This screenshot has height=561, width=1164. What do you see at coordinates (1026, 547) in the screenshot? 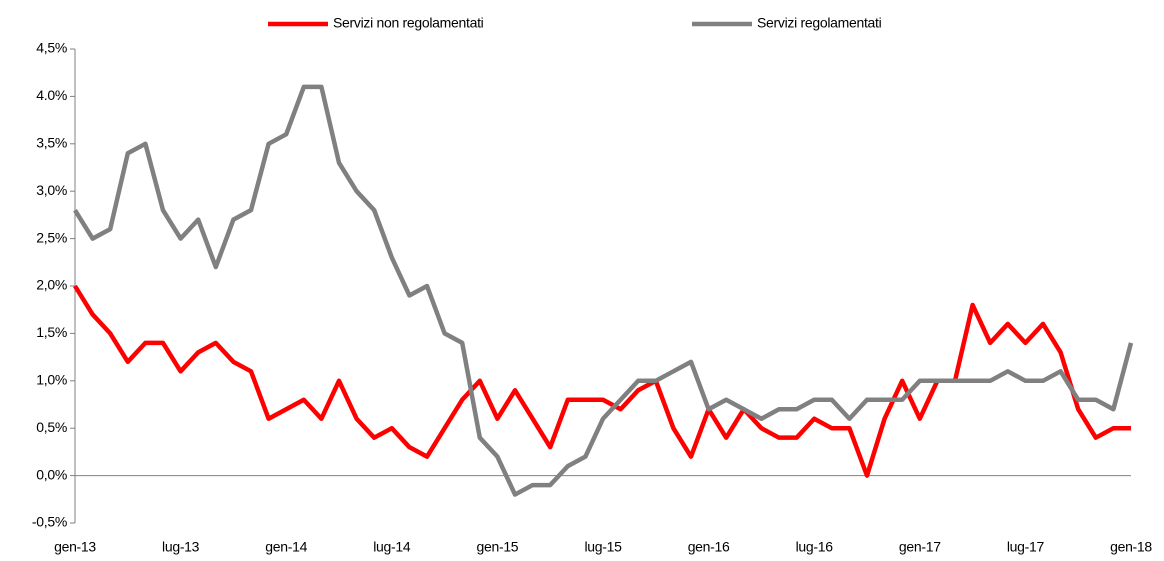
I see `x-tick-label: lug-17` at bounding box center [1026, 547].